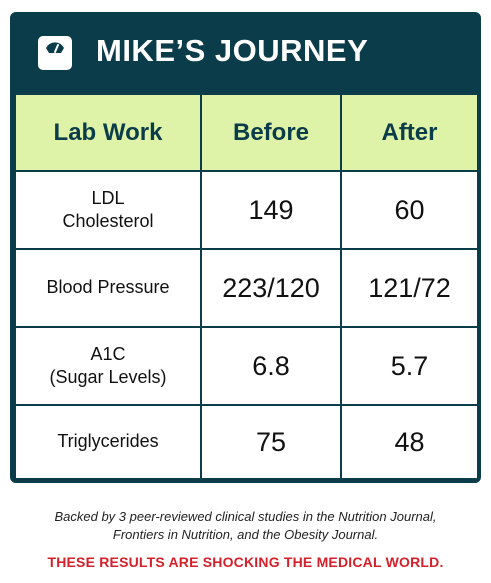  Describe the element at coordinates (271, 132) in the screenshot. I see `column-header-before: Before` at that location.